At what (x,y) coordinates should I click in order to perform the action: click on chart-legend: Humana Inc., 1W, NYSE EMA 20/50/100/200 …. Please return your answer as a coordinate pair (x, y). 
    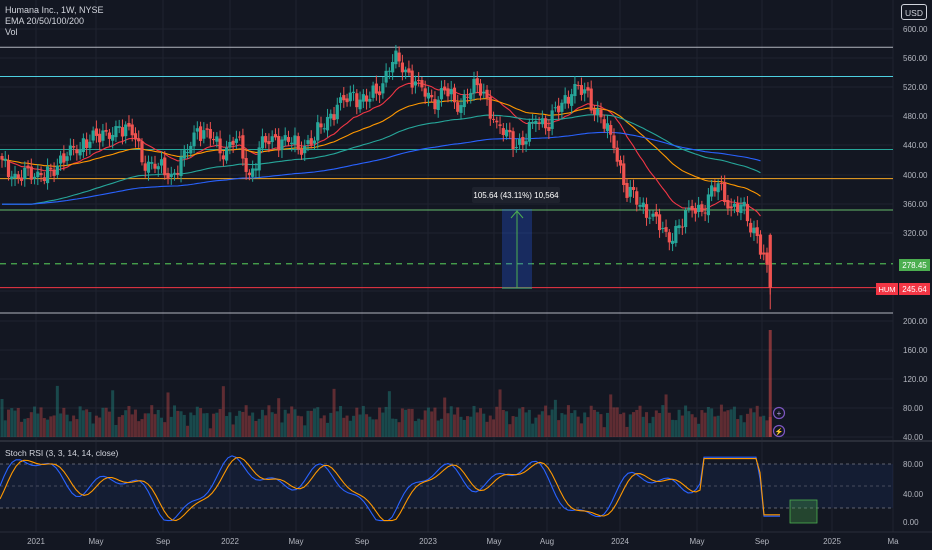
    Looking at the image, I should click on (54, 21).